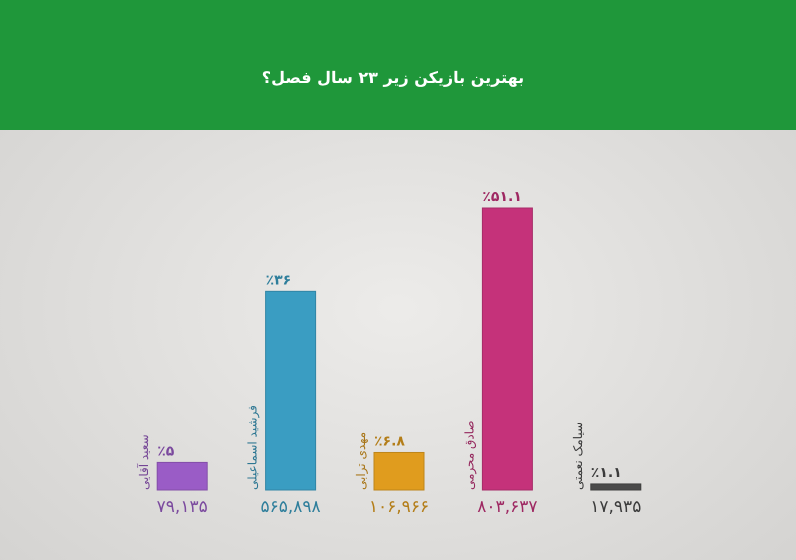 Image resolution: width=796 pixels, height=560 pixels. I want to click on value-label: ٪۳۶, so click(279, 280).